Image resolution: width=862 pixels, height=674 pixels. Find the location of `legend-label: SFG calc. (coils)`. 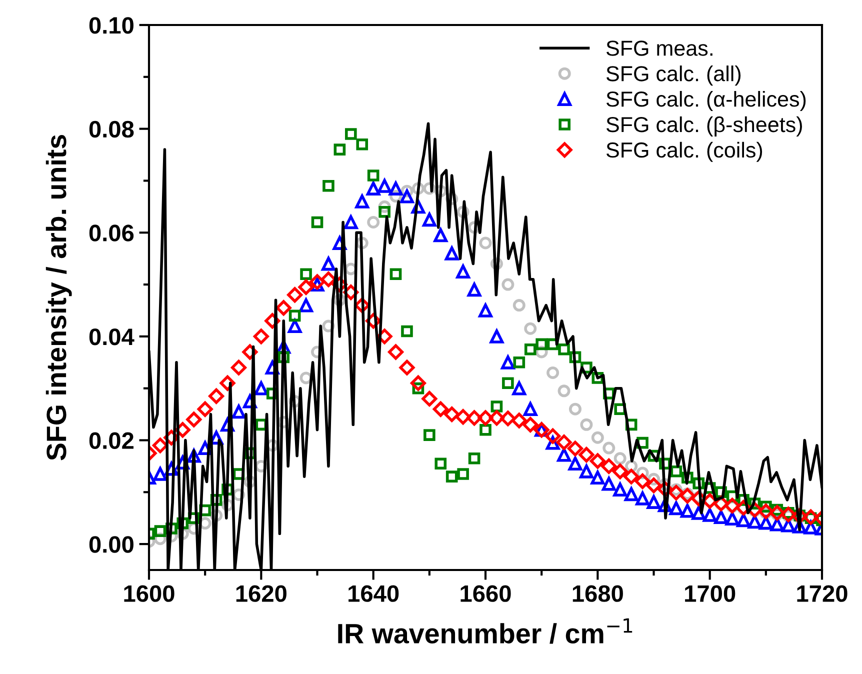

legend-label: SFG calc. (coils) is located at coordinates (684, 152).